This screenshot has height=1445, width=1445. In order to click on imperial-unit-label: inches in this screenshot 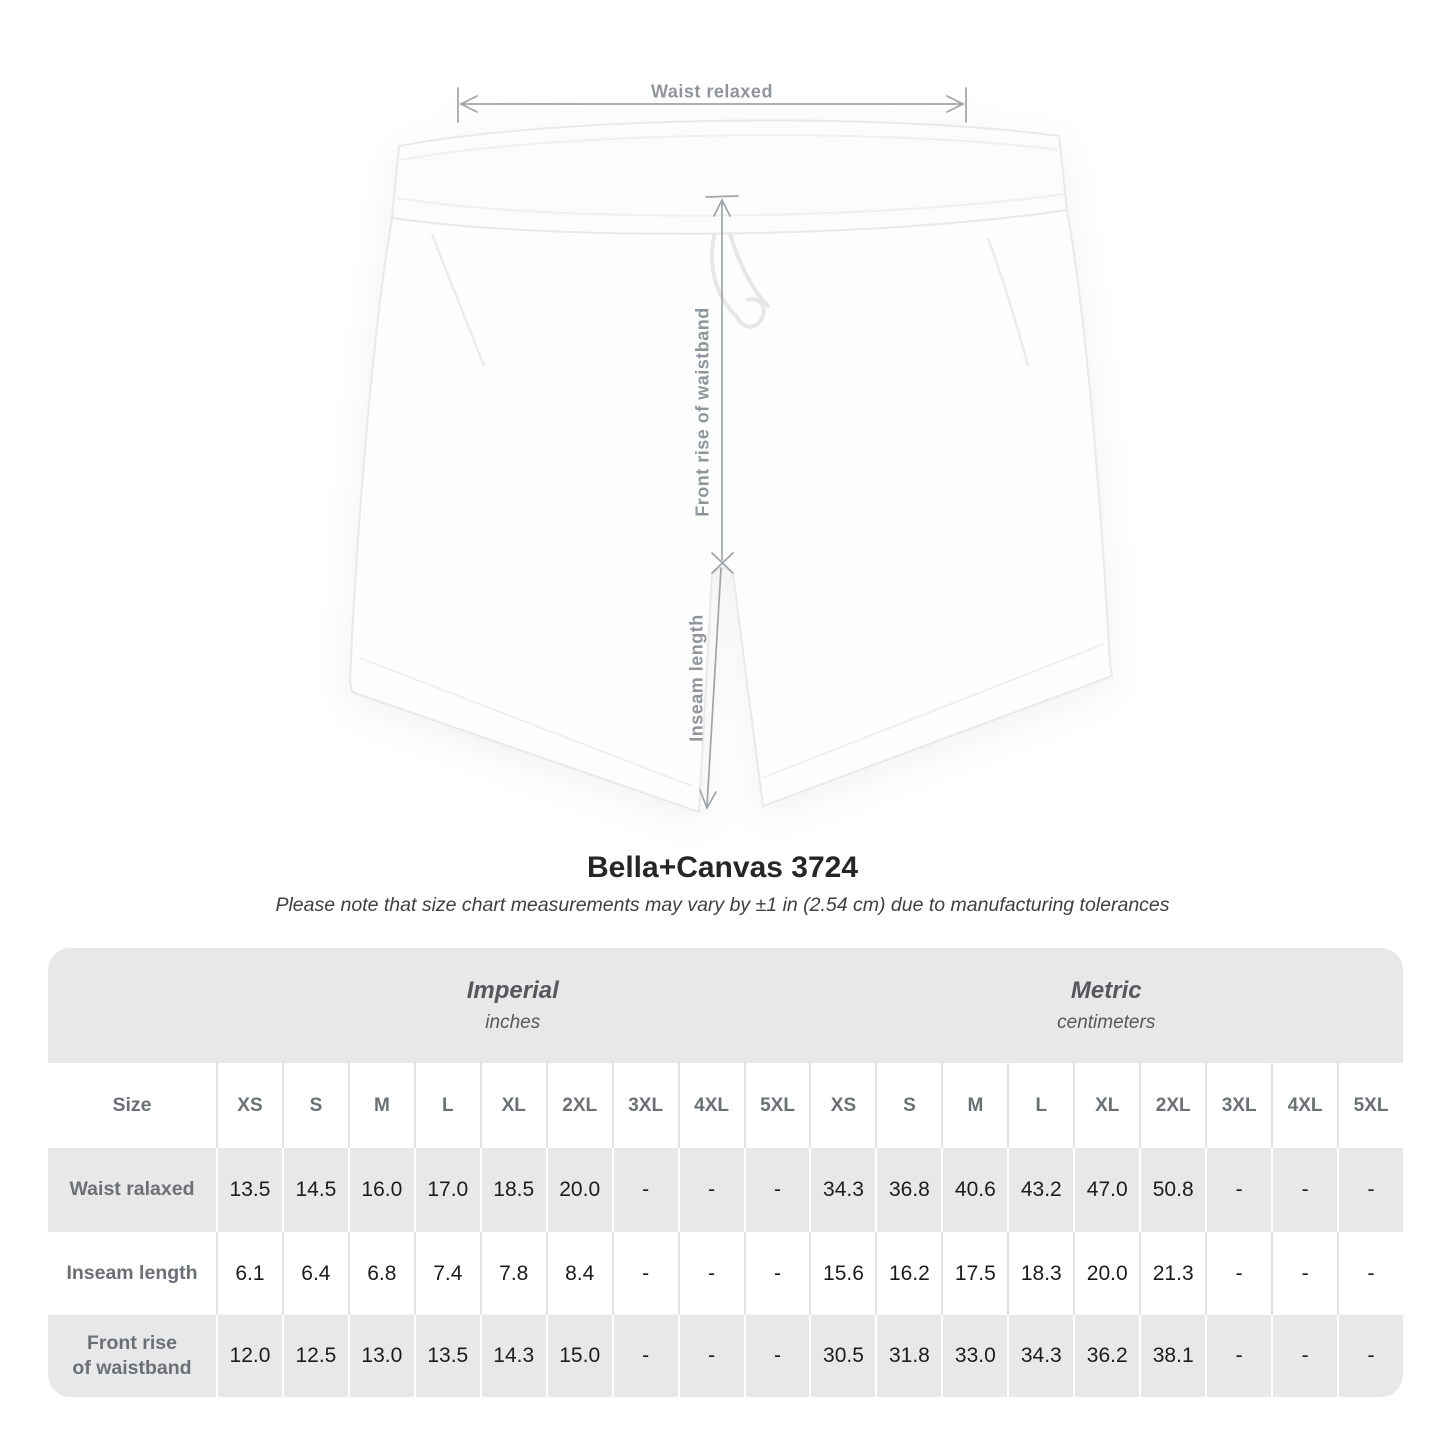, I will do `click(513, 1022)`.